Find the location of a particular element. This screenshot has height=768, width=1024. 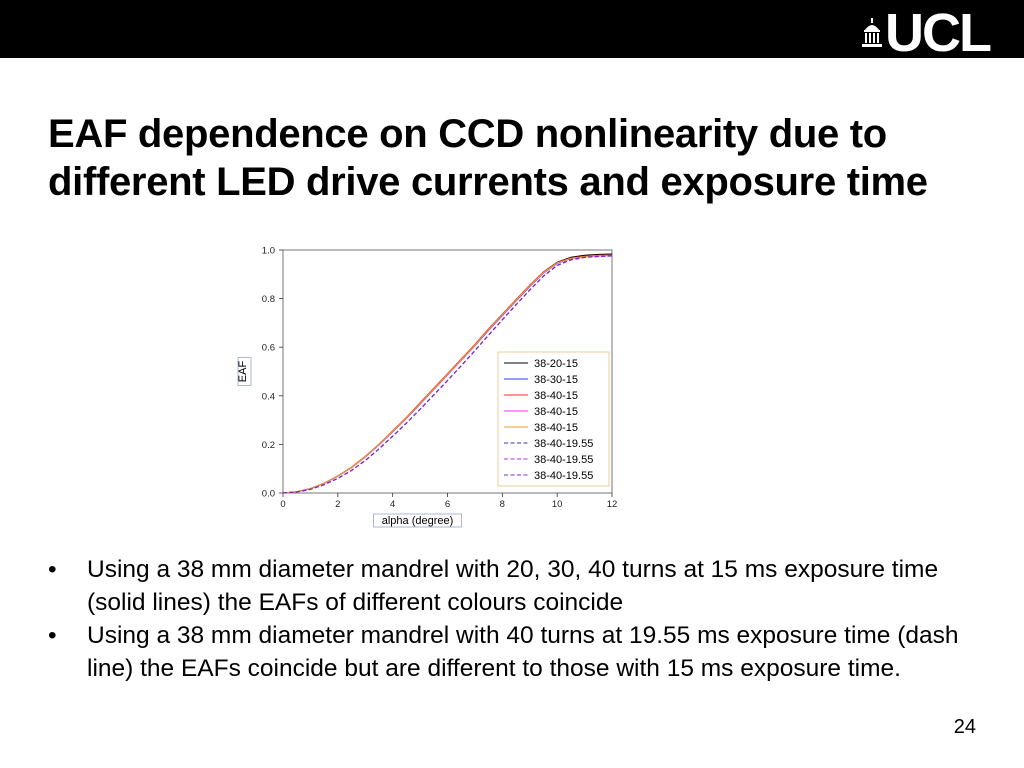

x-tick-label: 8 is located at coordinates (502, 504).